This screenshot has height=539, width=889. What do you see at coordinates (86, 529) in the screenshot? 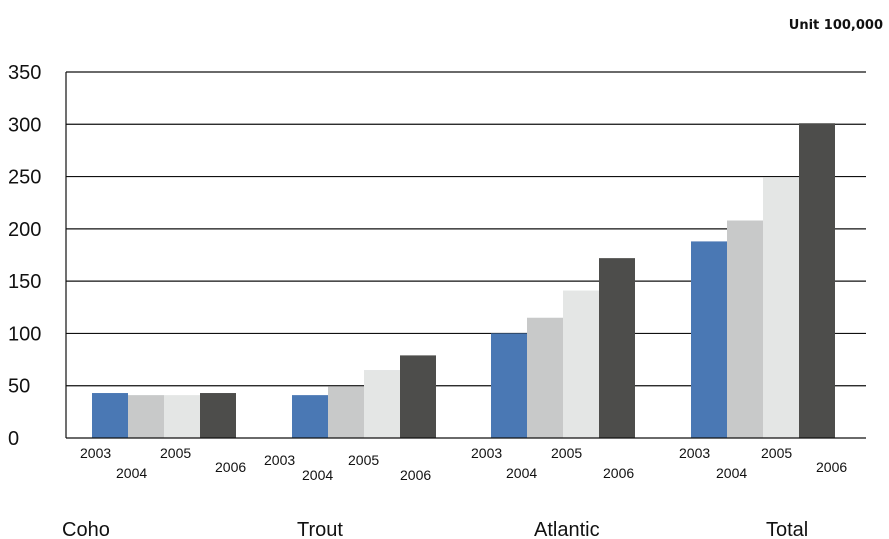
I see `category-label: Coho` at bounding box center [86, 529].